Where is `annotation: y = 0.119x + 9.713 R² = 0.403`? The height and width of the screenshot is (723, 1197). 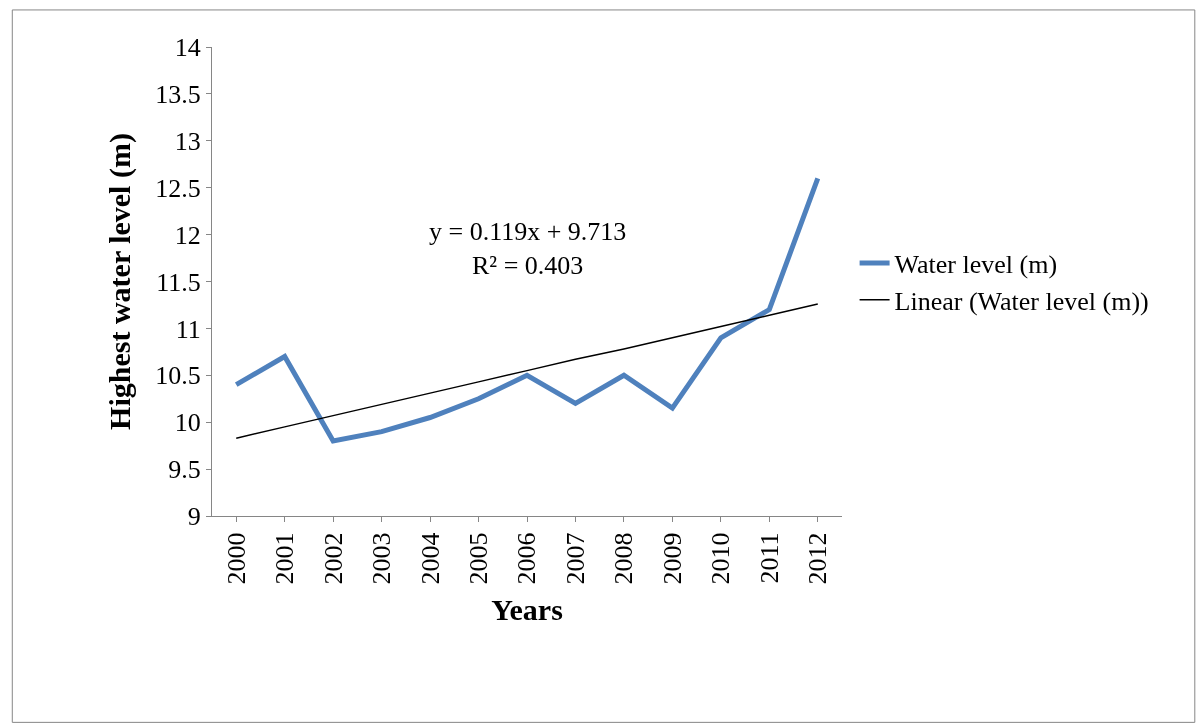
annotation: y = 0.119x + 9.713 R² = 0.403 is located at coordinates (528, 248).